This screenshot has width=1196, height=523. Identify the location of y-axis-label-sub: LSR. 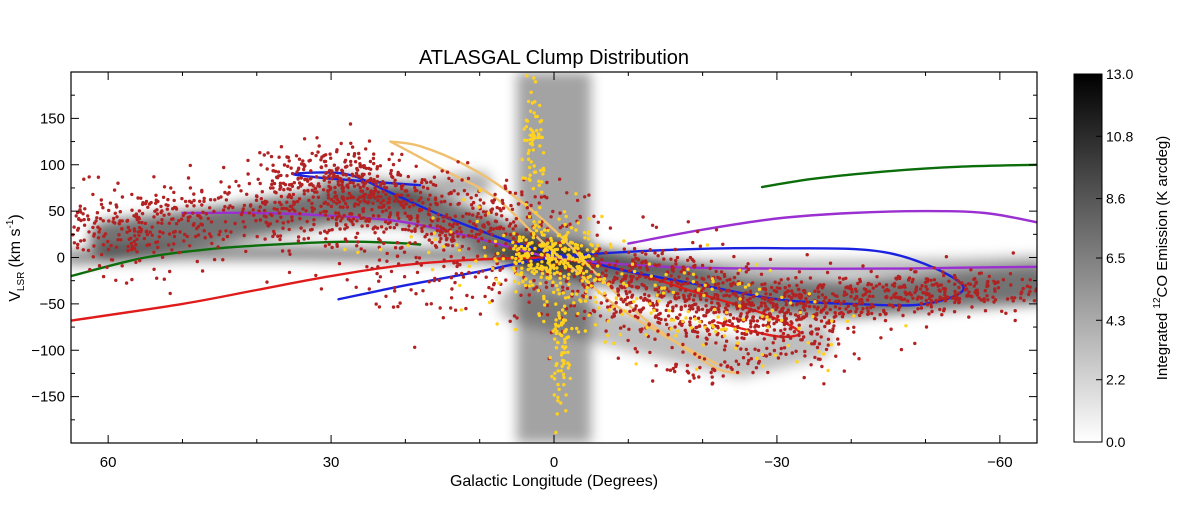
(21, 281).